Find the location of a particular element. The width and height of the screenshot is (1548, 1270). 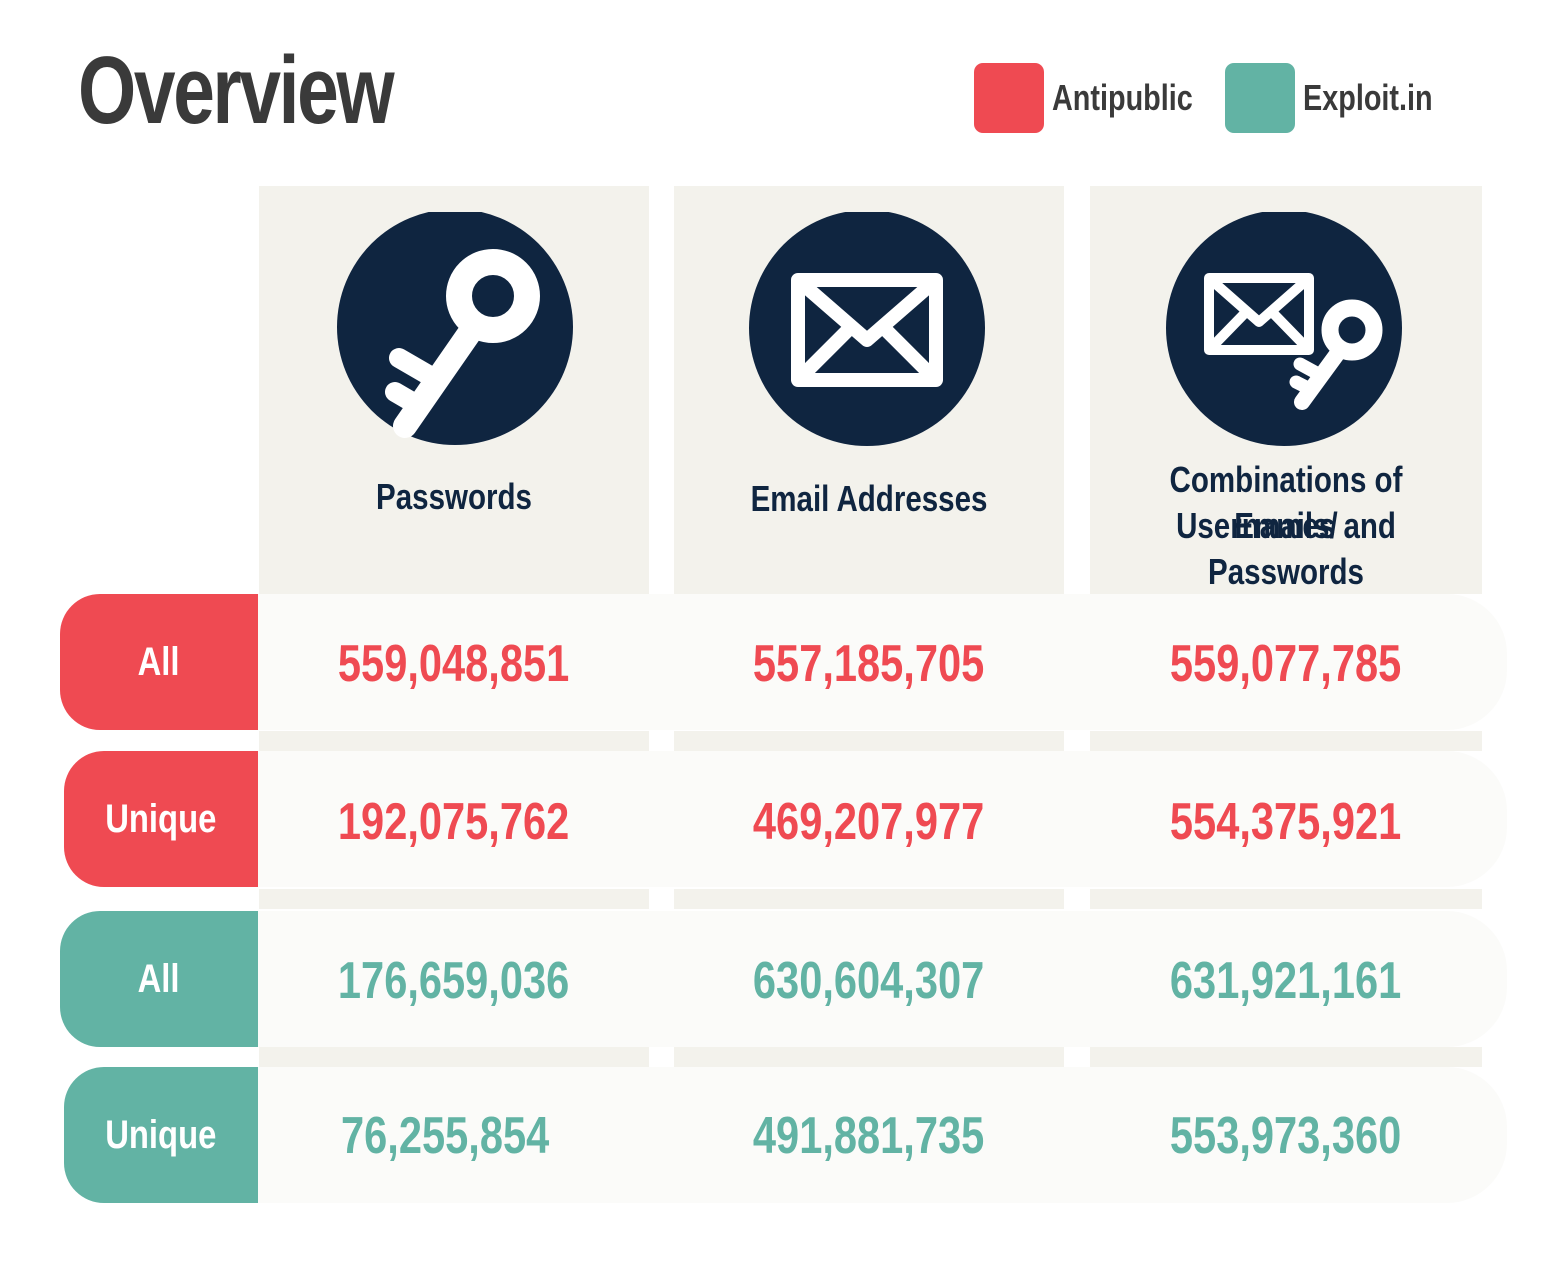

column-email-addresses: Email Addresses is located at coordinates (869, 390).